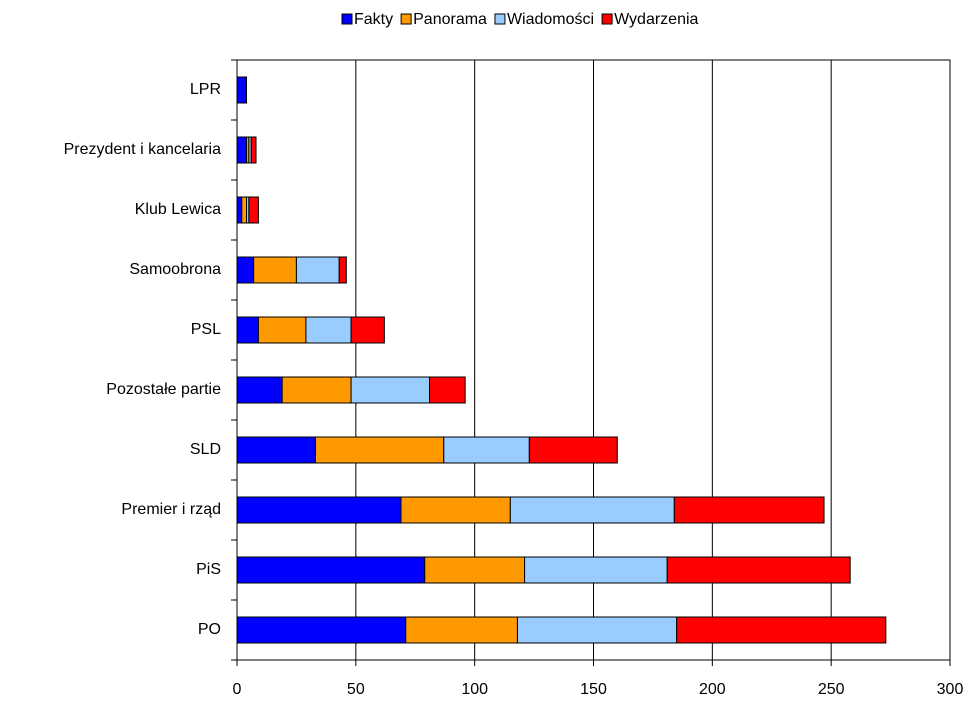 This screenshot has width=972, height=715. I want to click on y-tick-label: Premier i rząd, so click(171, 509).